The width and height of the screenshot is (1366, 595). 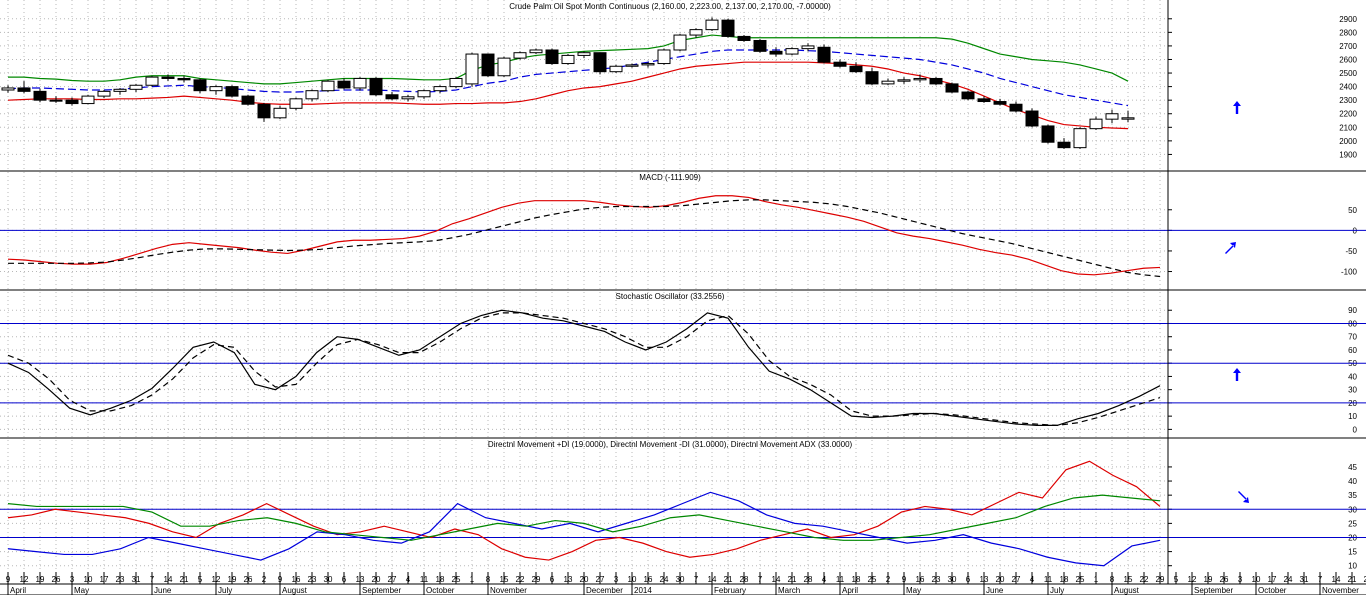 What do you see at coordinates (1128, 579) in the screenshot?
I see `x-tick-label: 15` at bounding box center [1128, 579].